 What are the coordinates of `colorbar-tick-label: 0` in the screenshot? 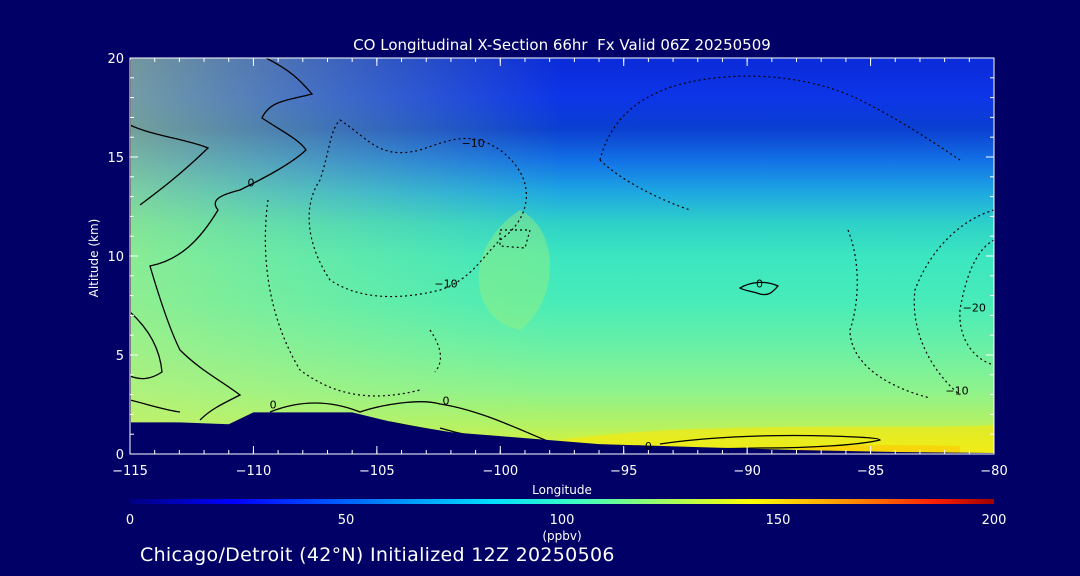 It's located at (130, 520).